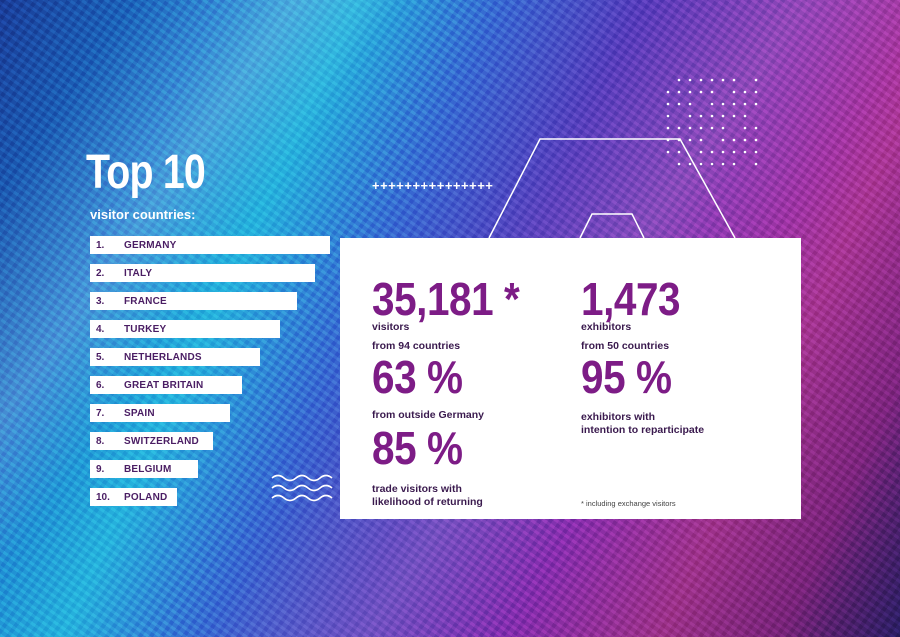 This screenshot has height=637, width=900. Describe the element at coordinates (144, 469) in the screenshot. I see `ranking-row: 9. BELGIUM` at that location.